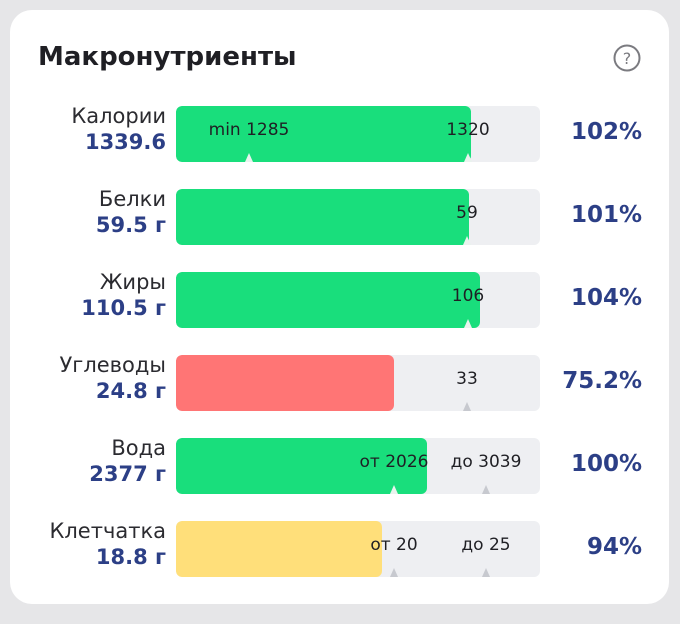 The width and height of the screenshot is (680, 624). I want to click on nutrient-value: 1339.6, so click(125, 142).